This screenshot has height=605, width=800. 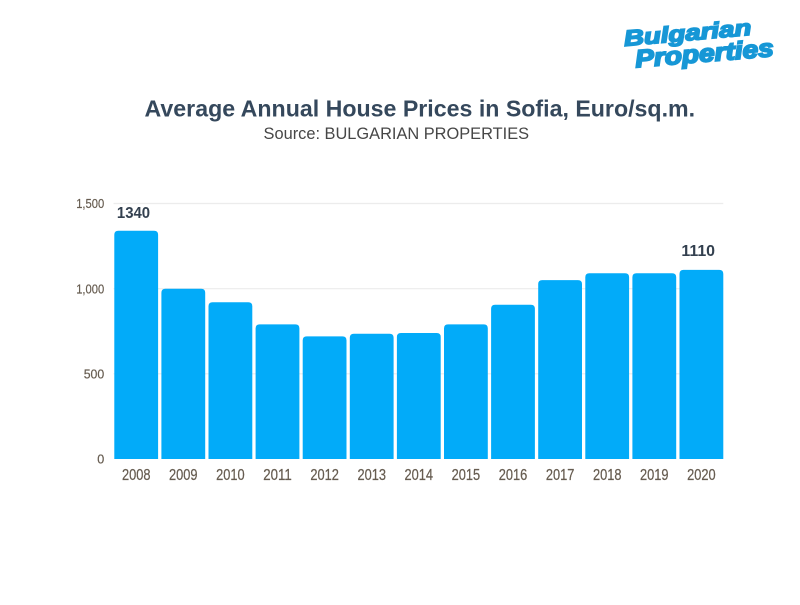 I want to click on svg-text: 1,000, so click(x=90, y=288).